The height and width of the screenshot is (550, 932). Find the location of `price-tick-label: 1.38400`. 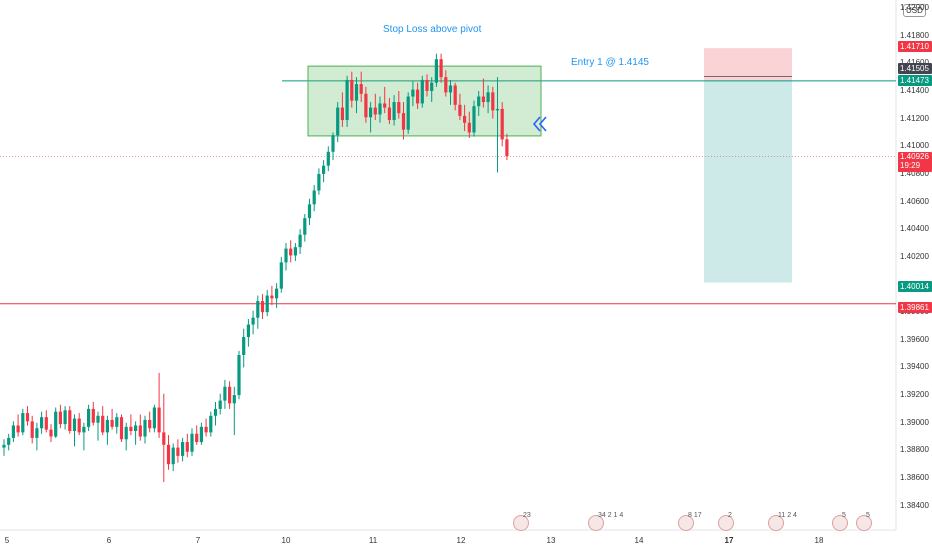

price-tick-label: 1.38400 is located at coordinates (914, 505).